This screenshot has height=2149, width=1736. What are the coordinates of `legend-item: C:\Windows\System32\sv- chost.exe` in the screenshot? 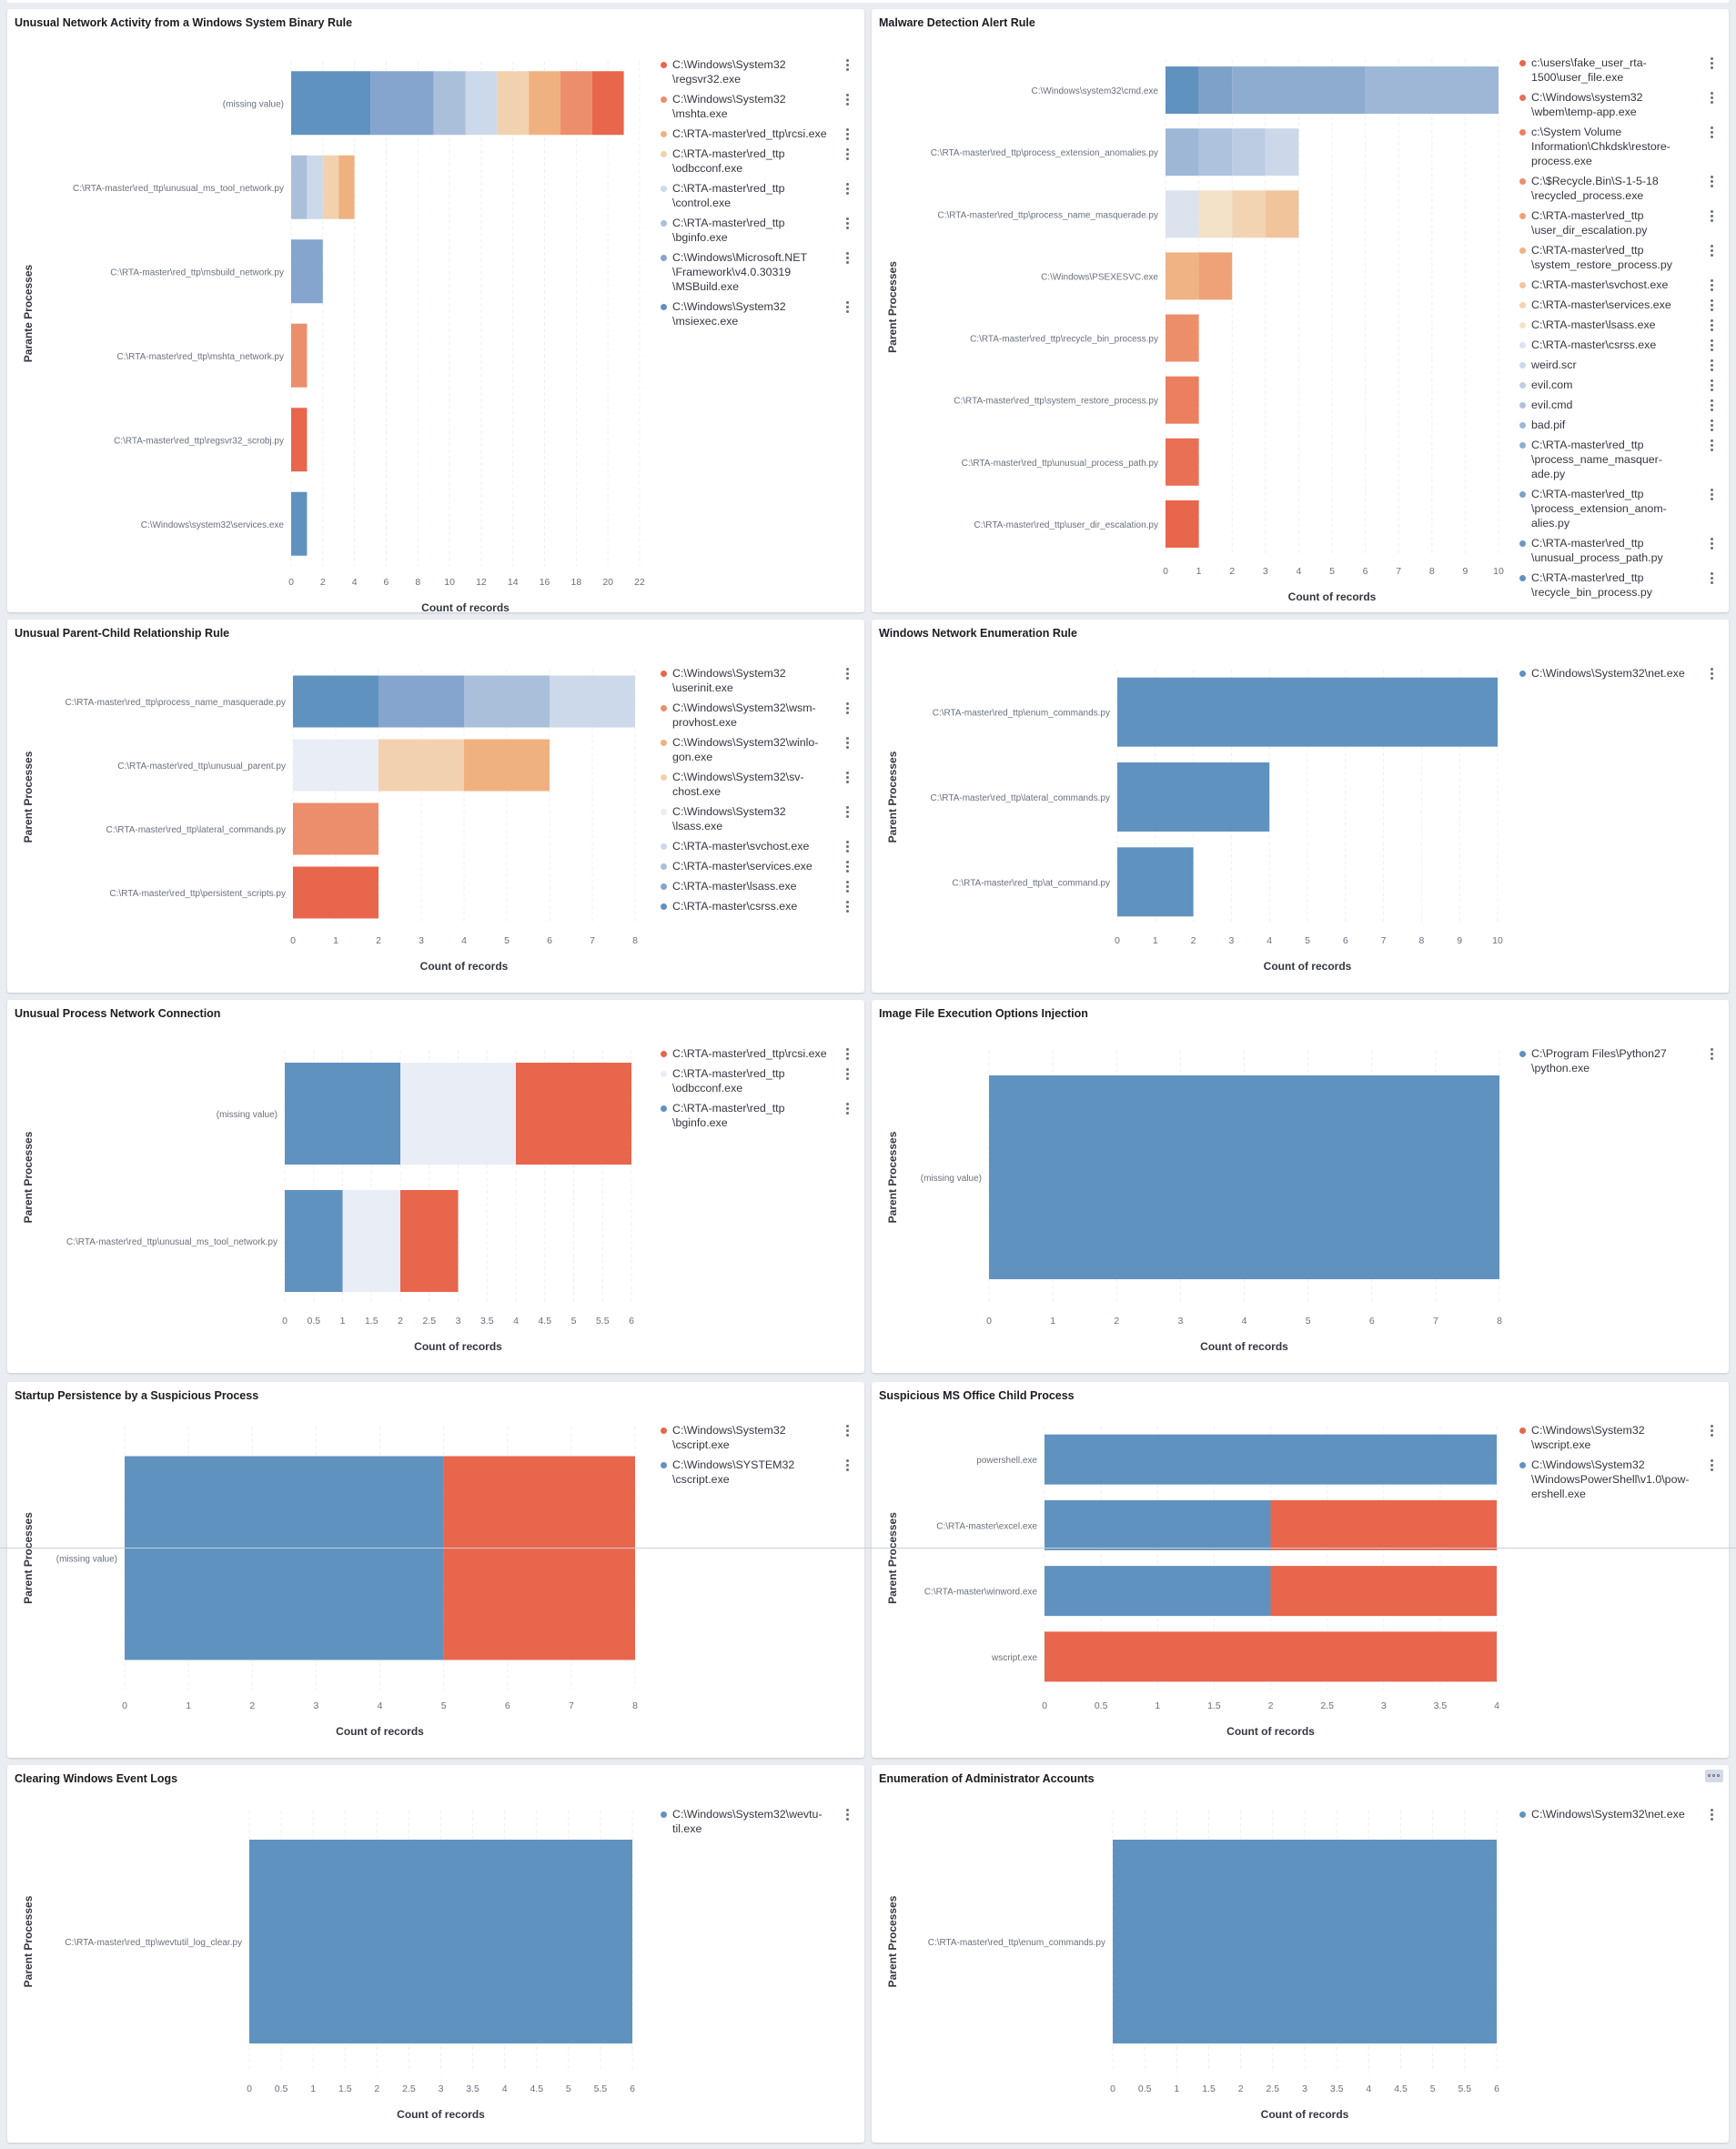 It's located at (757, 784).